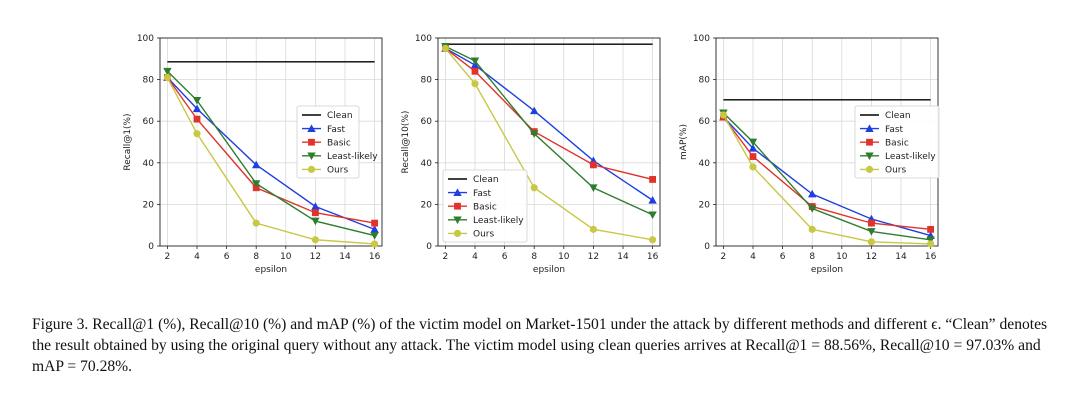 Image resolution: width=1080 pixels, height=411 pixels. I want to click on y-axis-label: Recall@1(%), so click(128, 141).